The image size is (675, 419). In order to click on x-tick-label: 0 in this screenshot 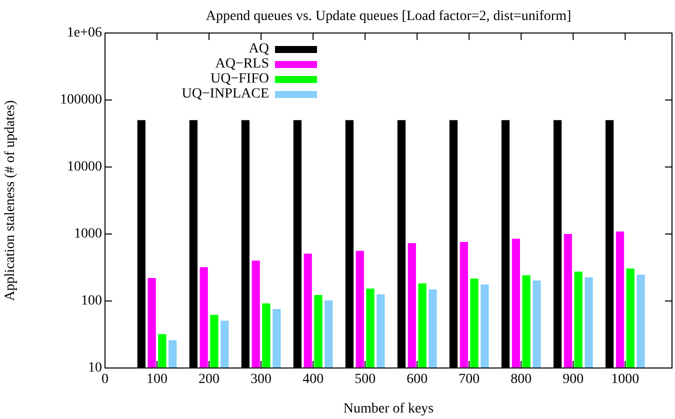, I will do `click(105, 380)`.